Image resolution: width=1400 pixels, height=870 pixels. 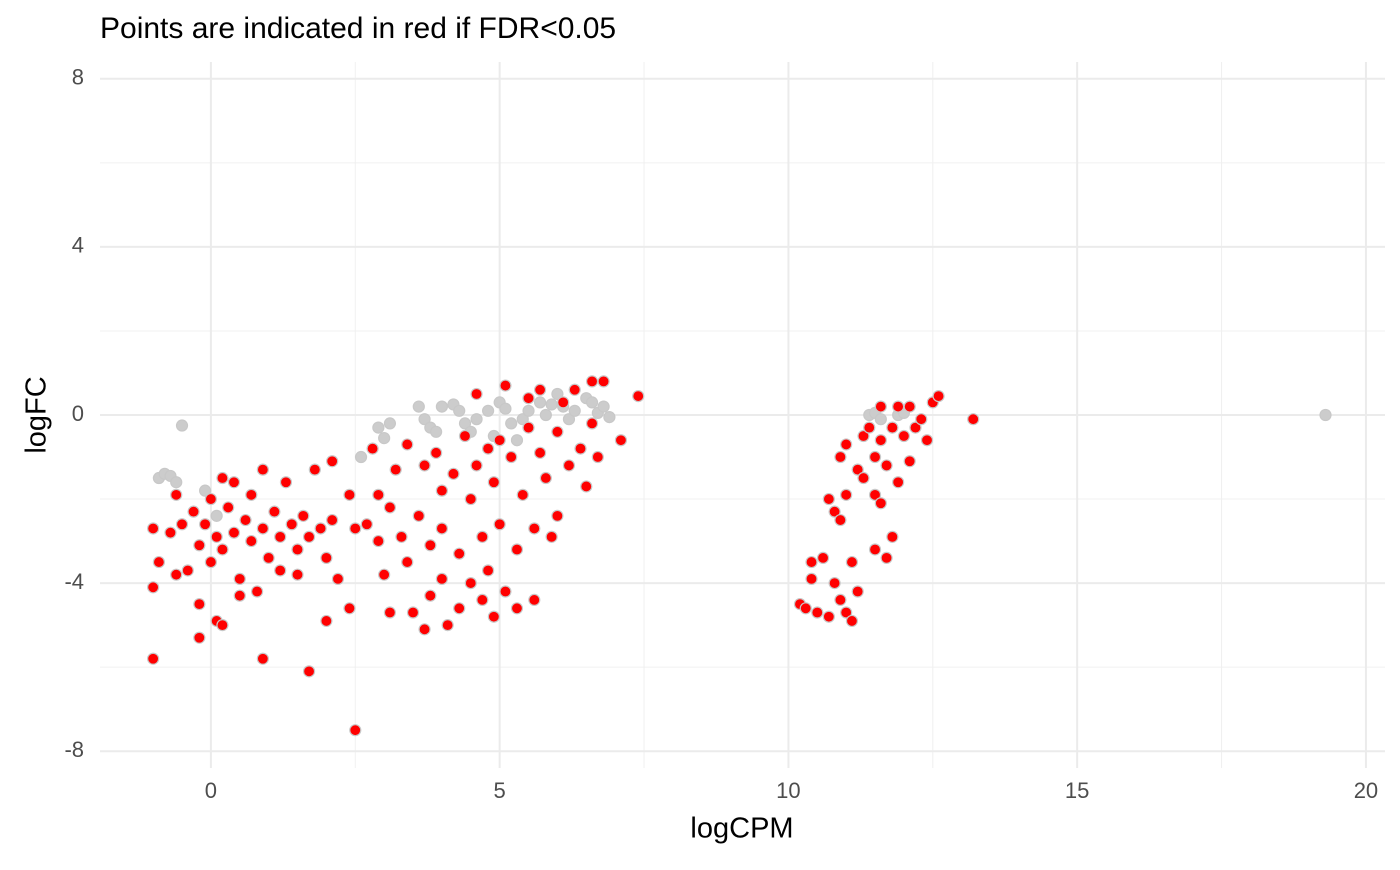 I want to click on y-tick-label: 8, so click(x=78, y=77).